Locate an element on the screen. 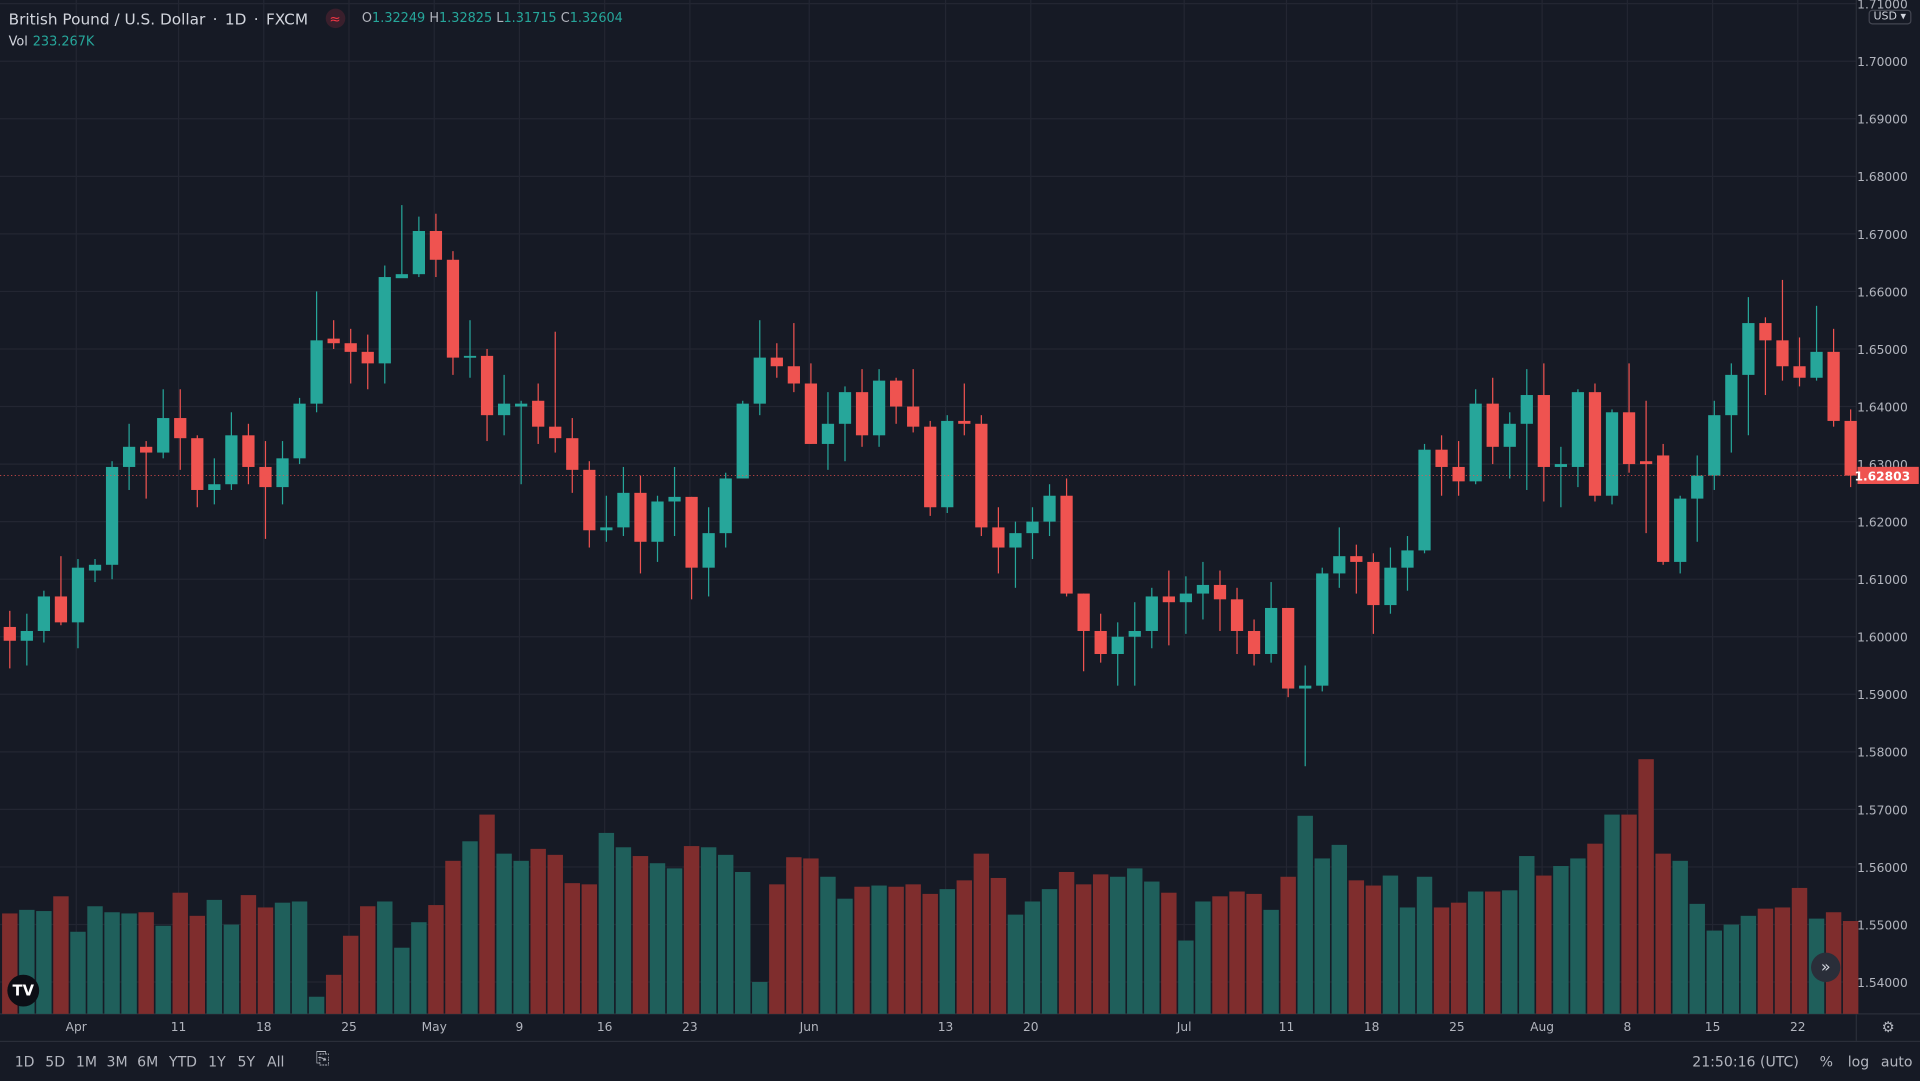 Image resolution: width=1920 pixels, height=1081 pixels. auto-toggle: auto is located at coordinates (1896, 1062).